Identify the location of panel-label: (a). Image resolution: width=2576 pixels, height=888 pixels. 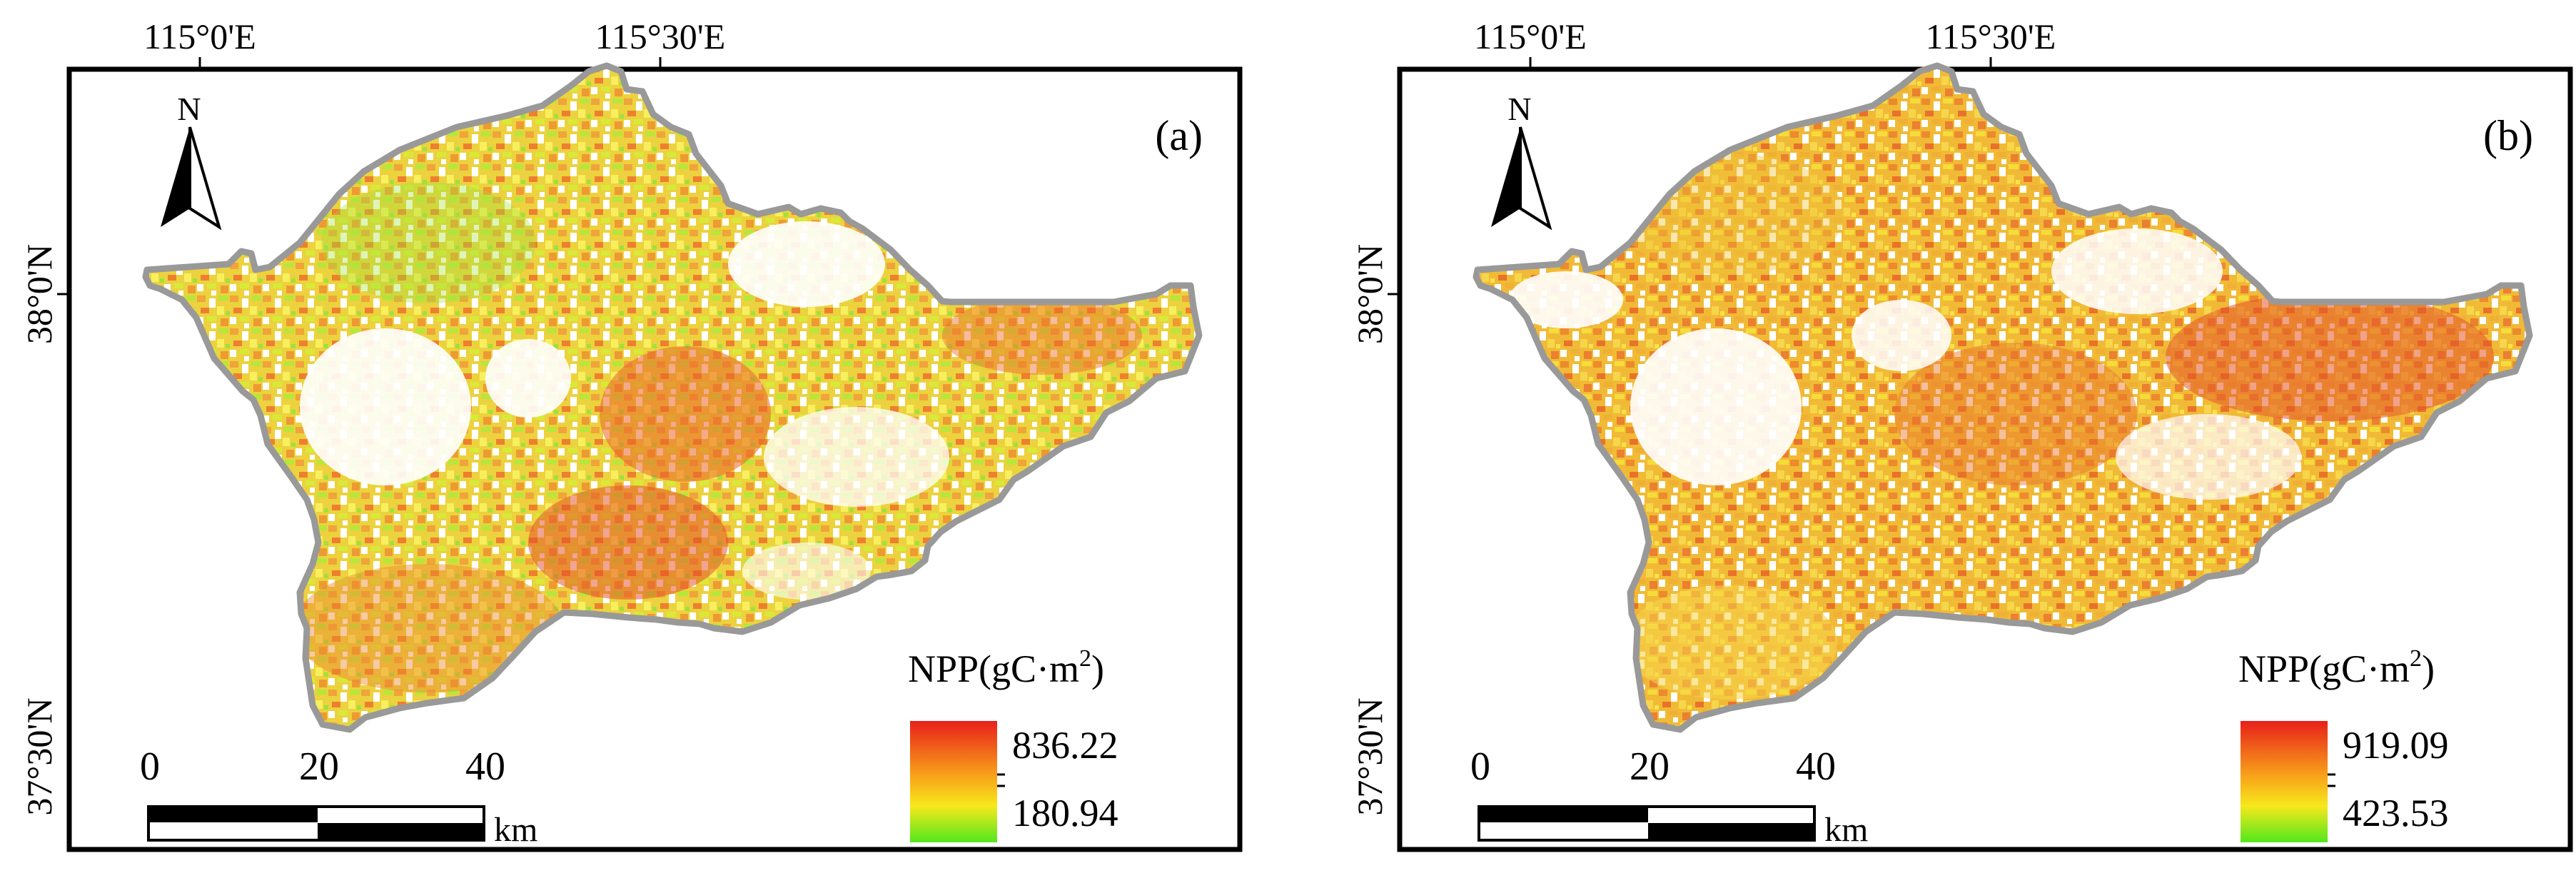
(1179, 135).